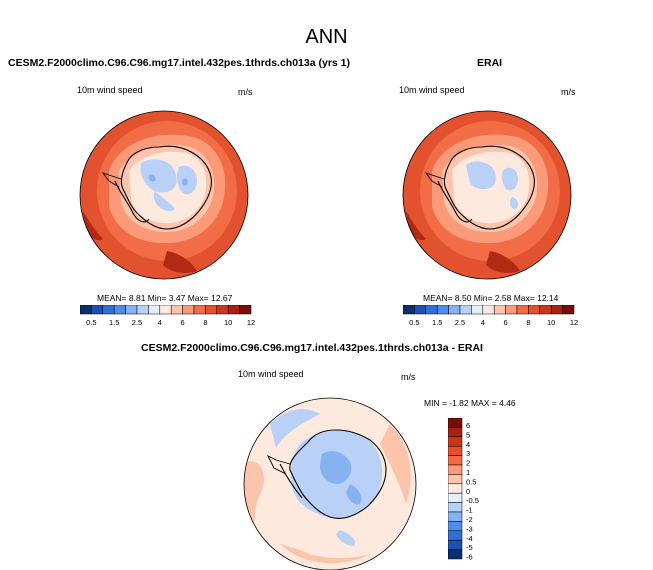 The width and height of the screenshot is (653, 570). What do you see at coordinates (469, 557) in the screenshot?
I see `colorbar-tick-label: -6` at bounding box center [469, 557].